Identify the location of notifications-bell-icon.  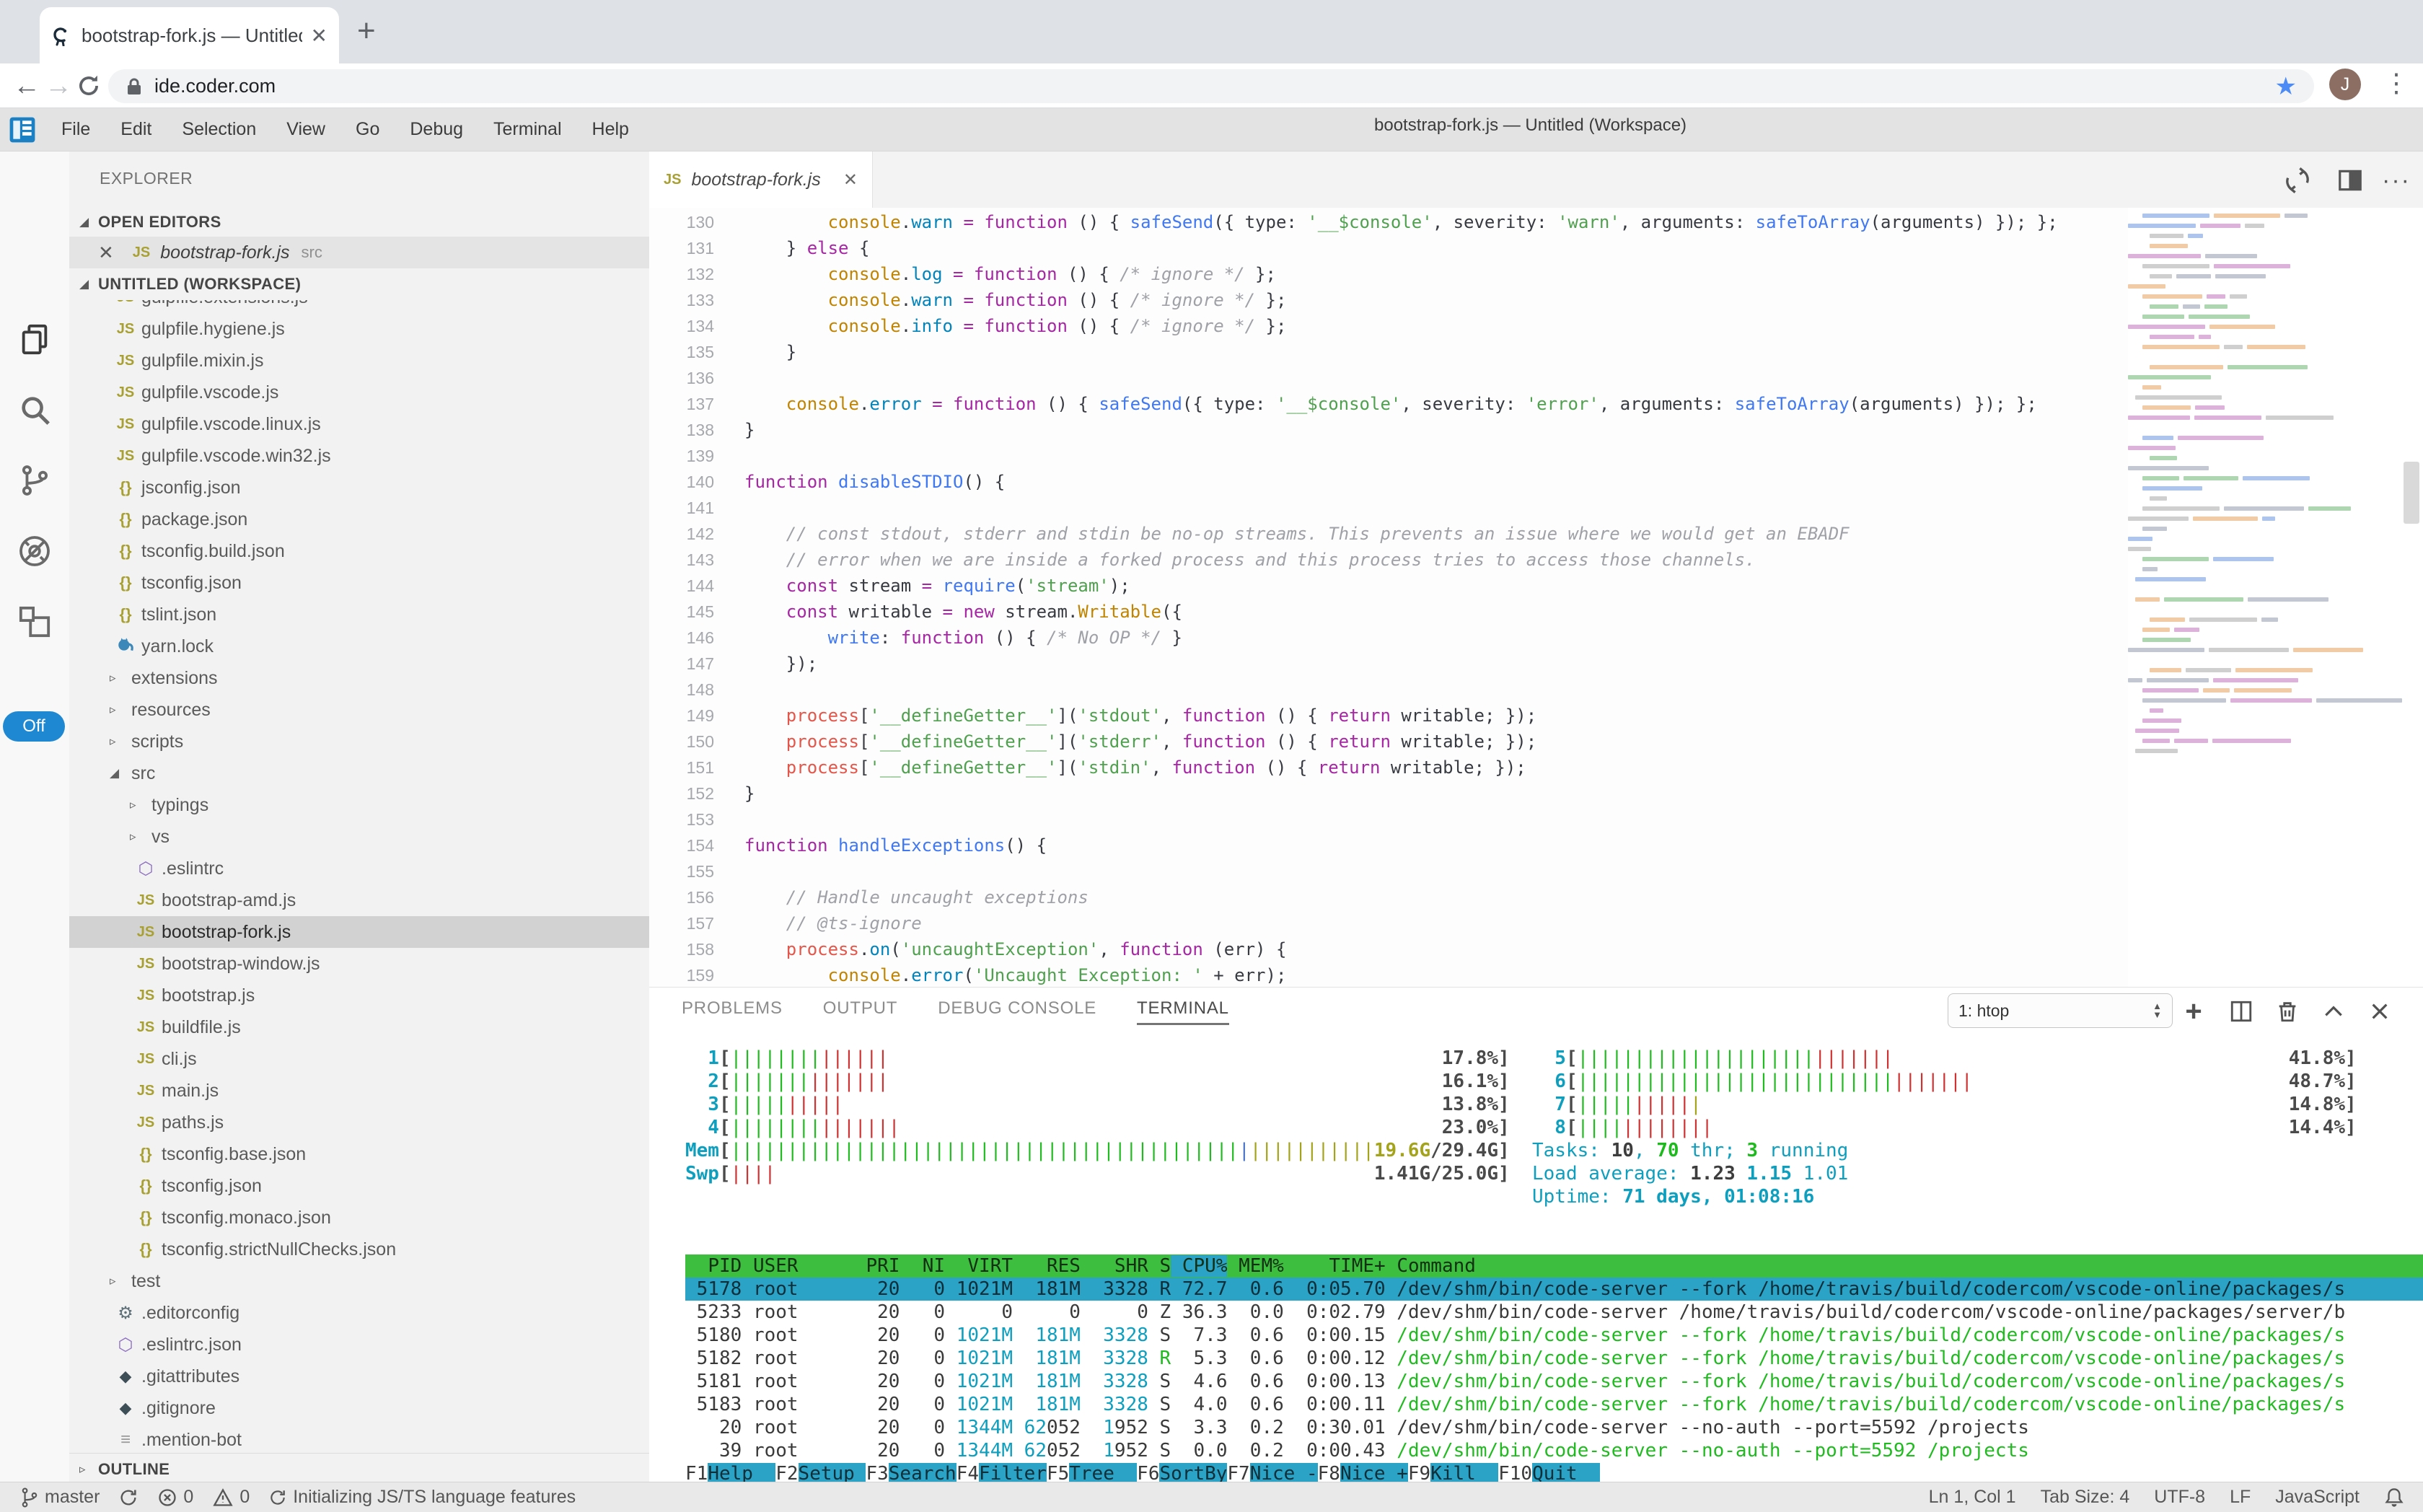
(2394, 1498).